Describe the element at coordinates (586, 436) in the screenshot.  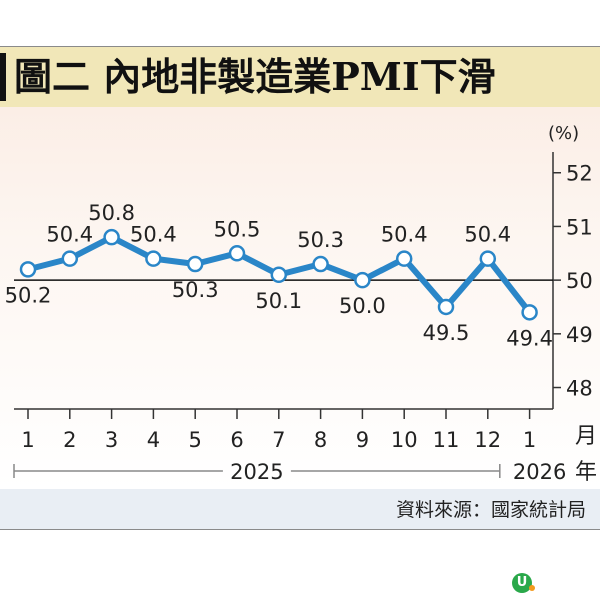
I see `x-unit-label: 月` at that location.